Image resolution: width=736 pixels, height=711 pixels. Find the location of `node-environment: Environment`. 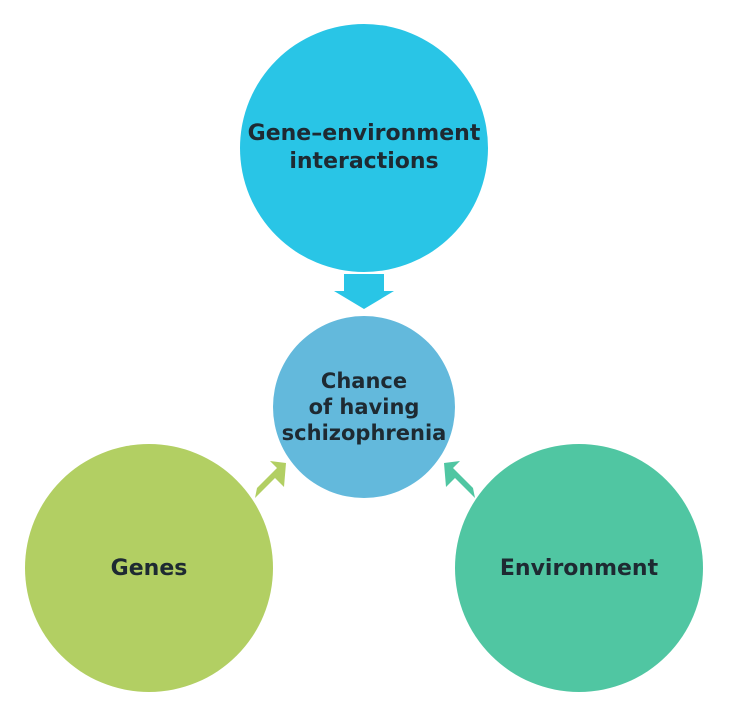

node-environment: Environment is located at coordinates (579, 568).